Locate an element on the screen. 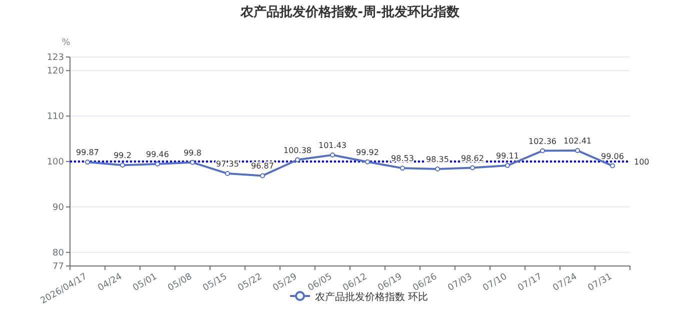  y-tick-label: 80 is located at coordinates (58, 253).